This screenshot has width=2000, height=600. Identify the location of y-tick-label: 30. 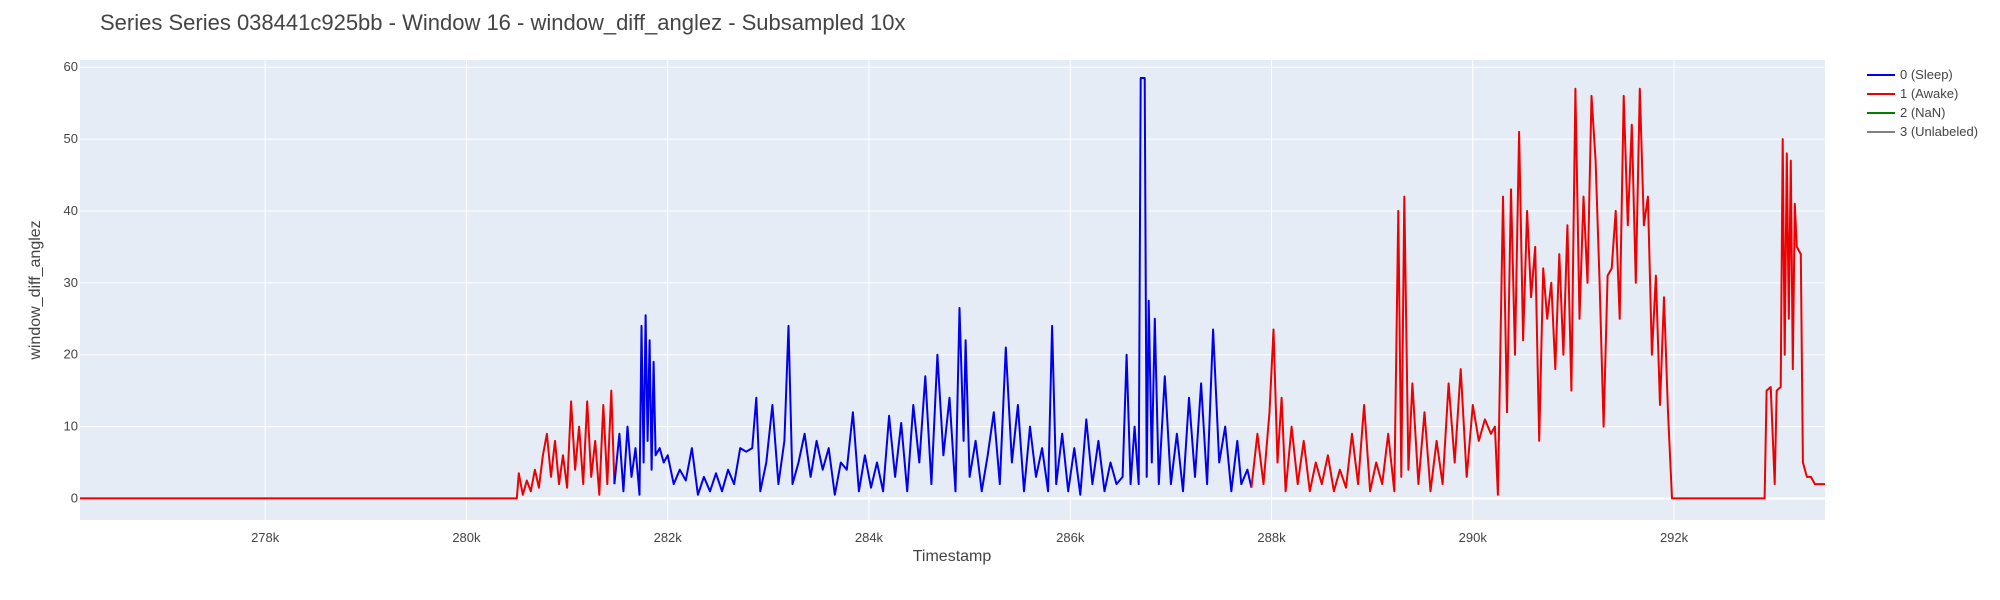
(71, 282).